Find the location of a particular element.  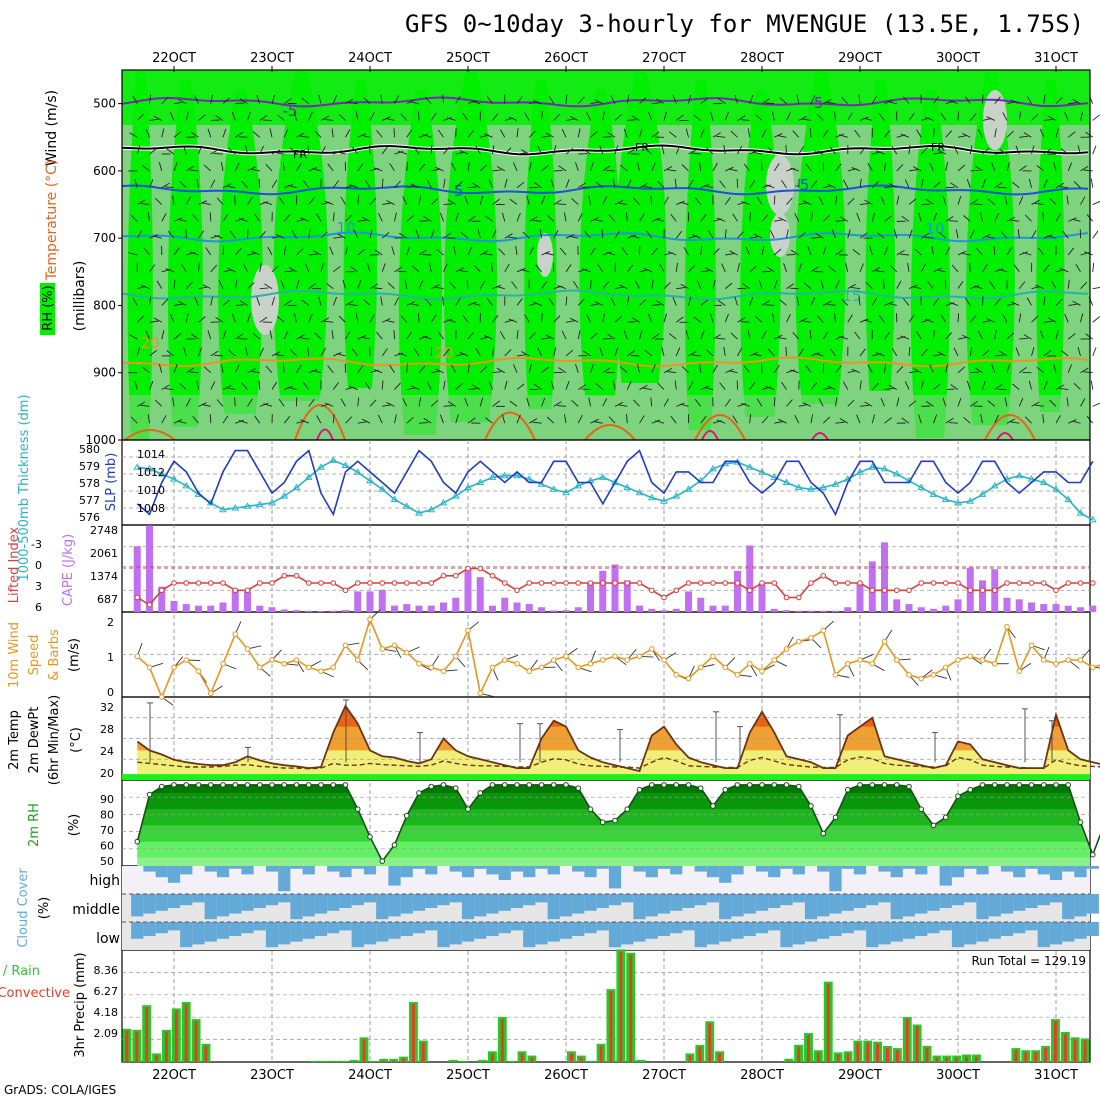

cloud-label: Cloud Cover is located at coordinates (23, 908).